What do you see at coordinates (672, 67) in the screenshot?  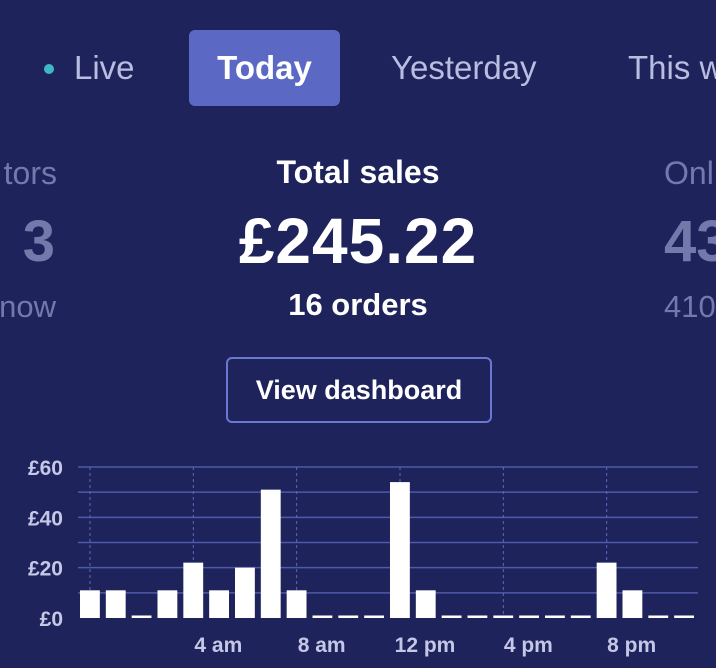 I see `tab-this-week: This w` at bounding box center [672, 67].